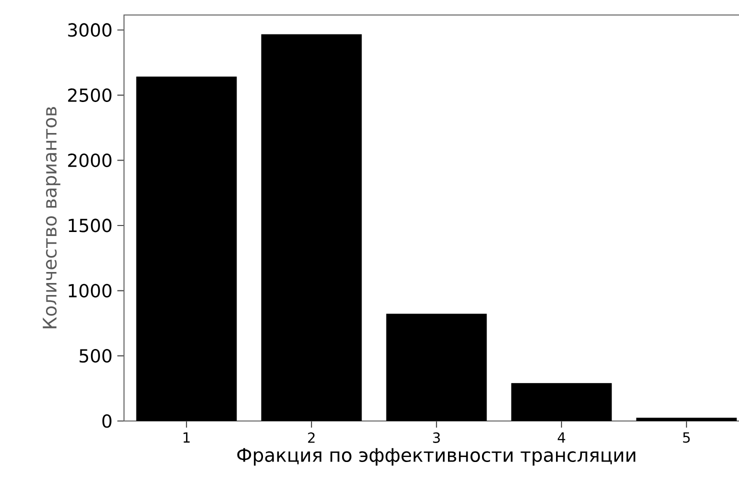 This screenshot has height=486, width=739. What do you see at coordinates (90, 95) in the screenshot?
I see `y-tick-label: 2500` at bounding box center [90, 95].